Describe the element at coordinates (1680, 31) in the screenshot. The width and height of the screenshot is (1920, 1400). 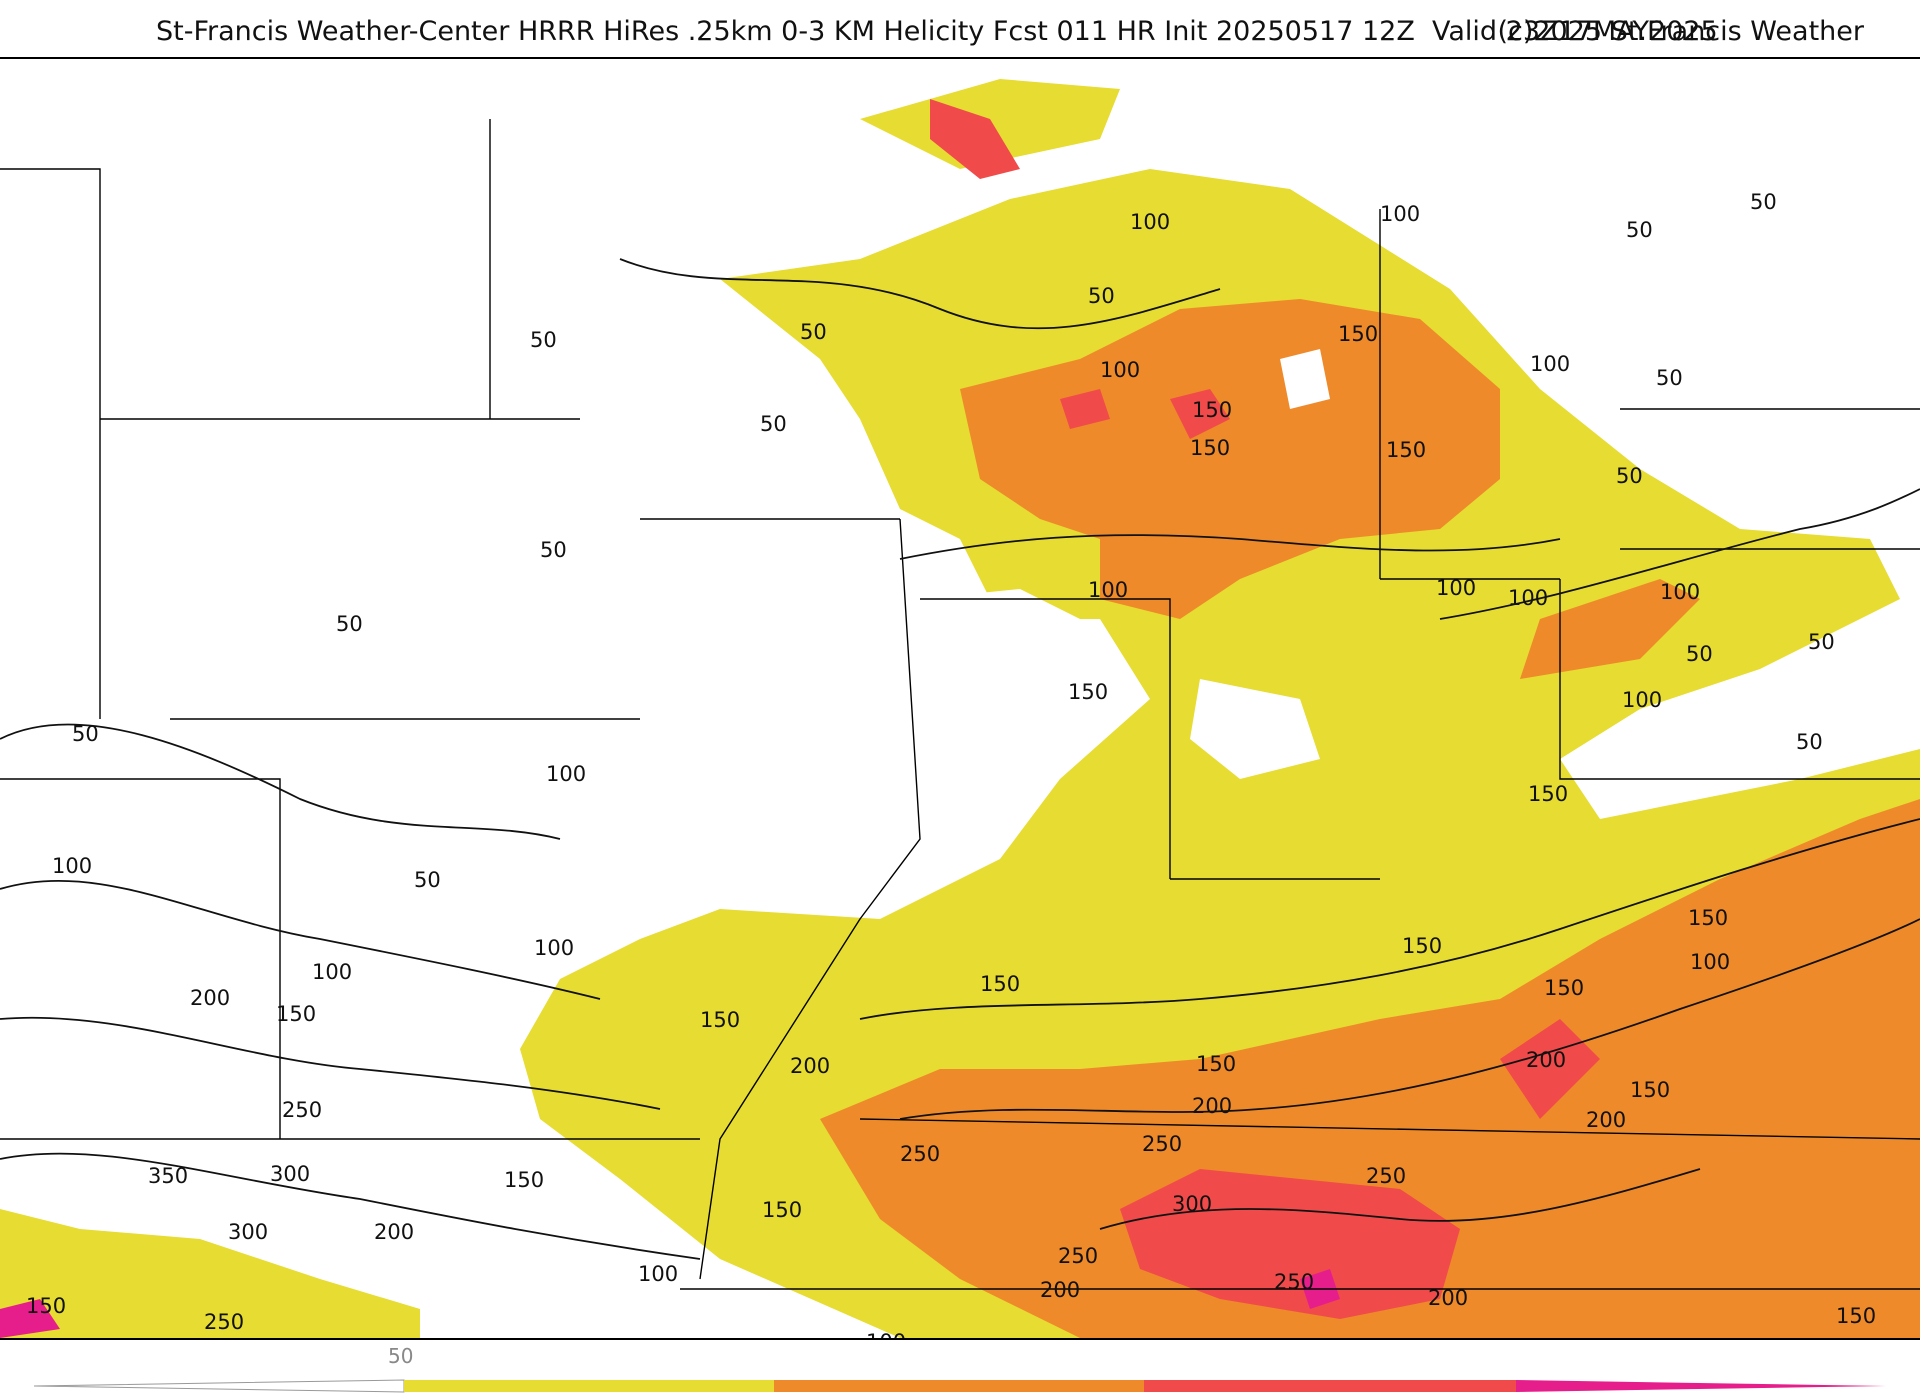
I see `copyright-notice: (c)2025 St.Francis Weather` at that location.